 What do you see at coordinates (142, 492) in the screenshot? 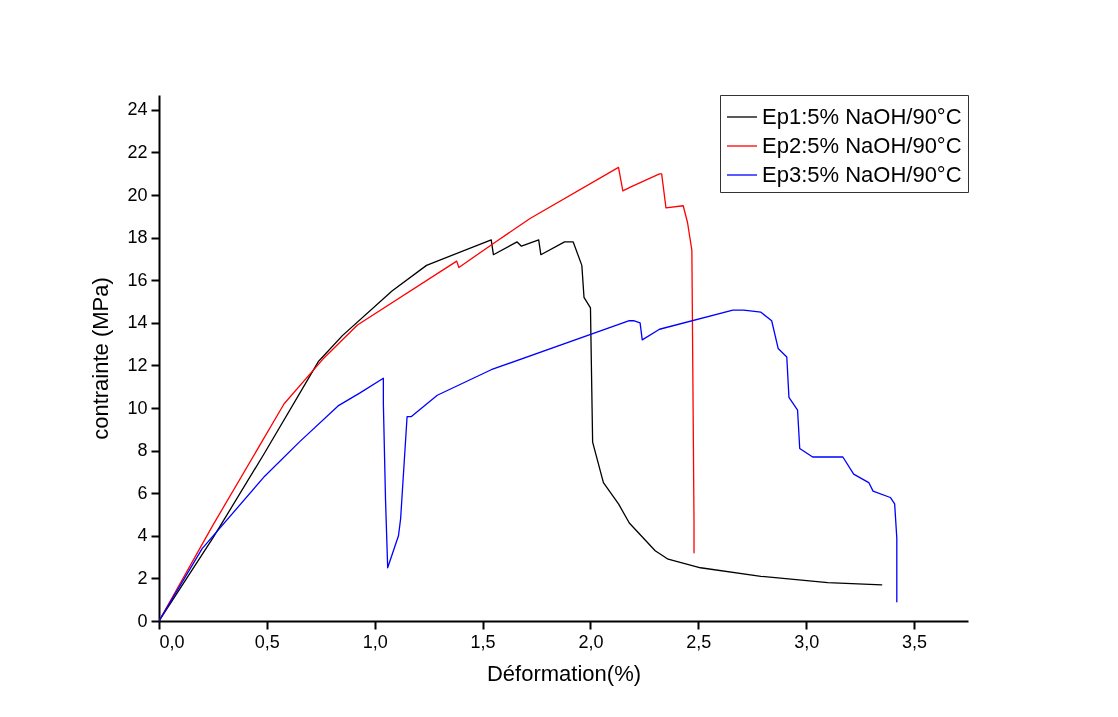
I see `y-tick-label: 6` at bounding box center [142, 492].